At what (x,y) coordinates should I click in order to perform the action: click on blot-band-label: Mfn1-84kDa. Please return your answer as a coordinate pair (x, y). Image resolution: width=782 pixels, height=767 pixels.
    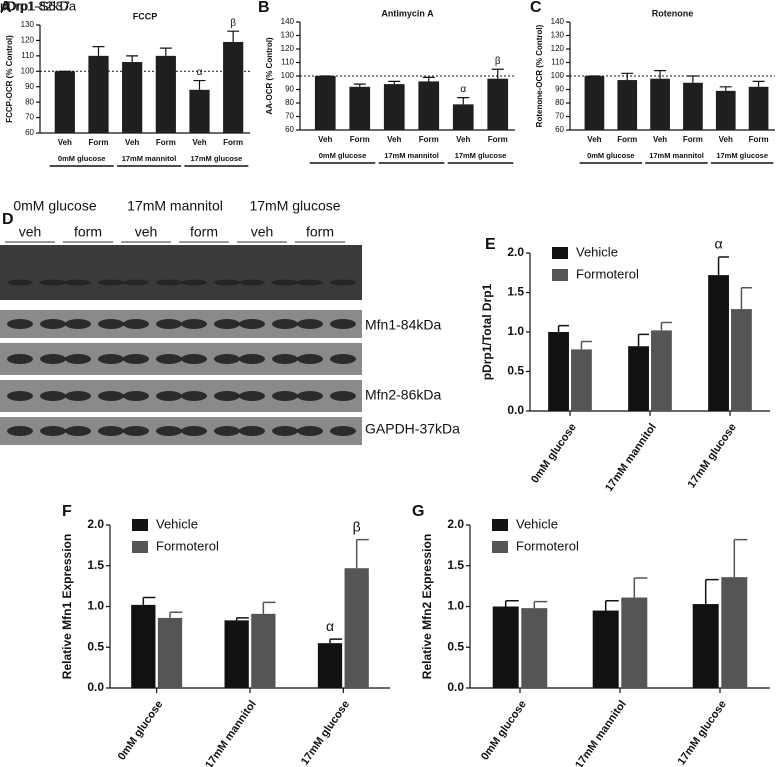
    Looking at the image, I should click on (403, 325).